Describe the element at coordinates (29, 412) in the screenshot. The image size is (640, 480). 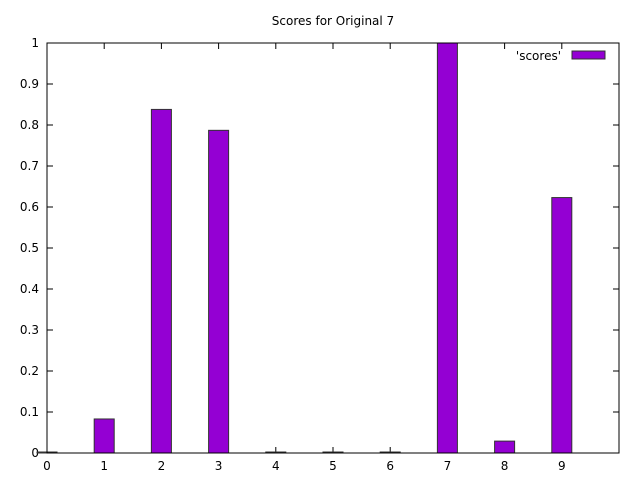
I see `y-tick-label: 0.1` at that location.